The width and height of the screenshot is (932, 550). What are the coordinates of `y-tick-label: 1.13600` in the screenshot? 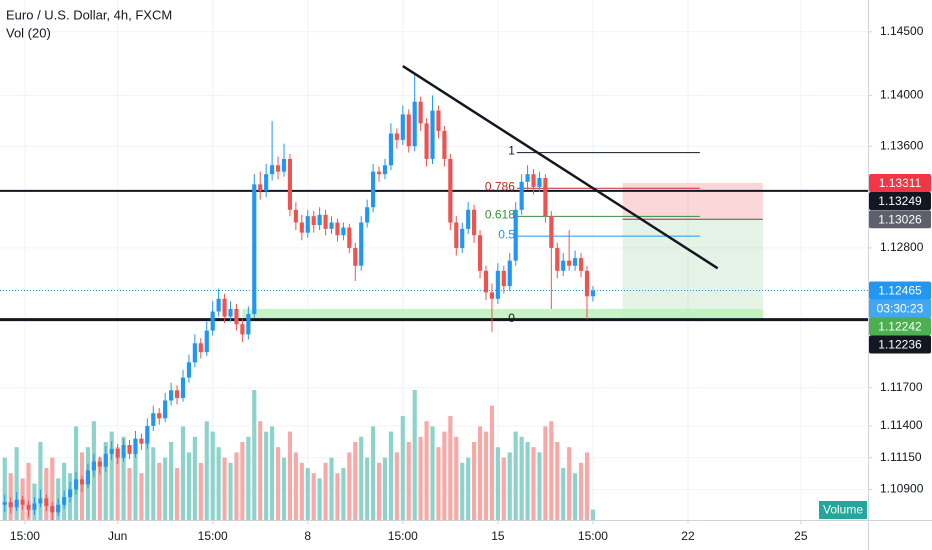 It's located at (902, 145).